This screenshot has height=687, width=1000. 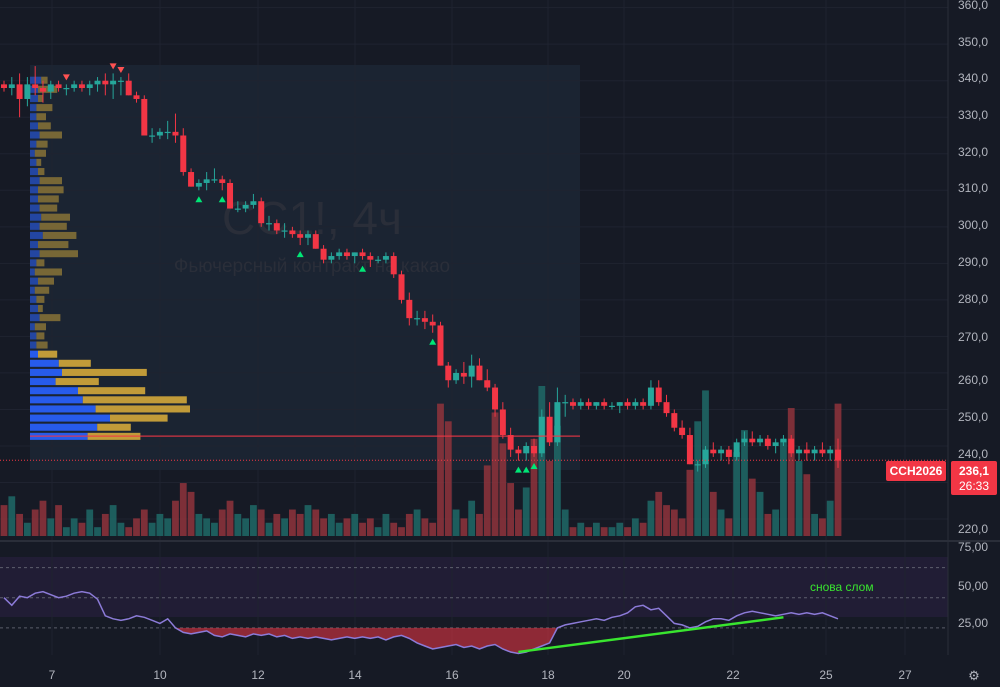 What do you see at coordinates (514, 675) in the screenshot?
I see `time-axis: 7 10 12 14 16 18 20 22 25 27 ⚙` at bounding box center [514, 675].